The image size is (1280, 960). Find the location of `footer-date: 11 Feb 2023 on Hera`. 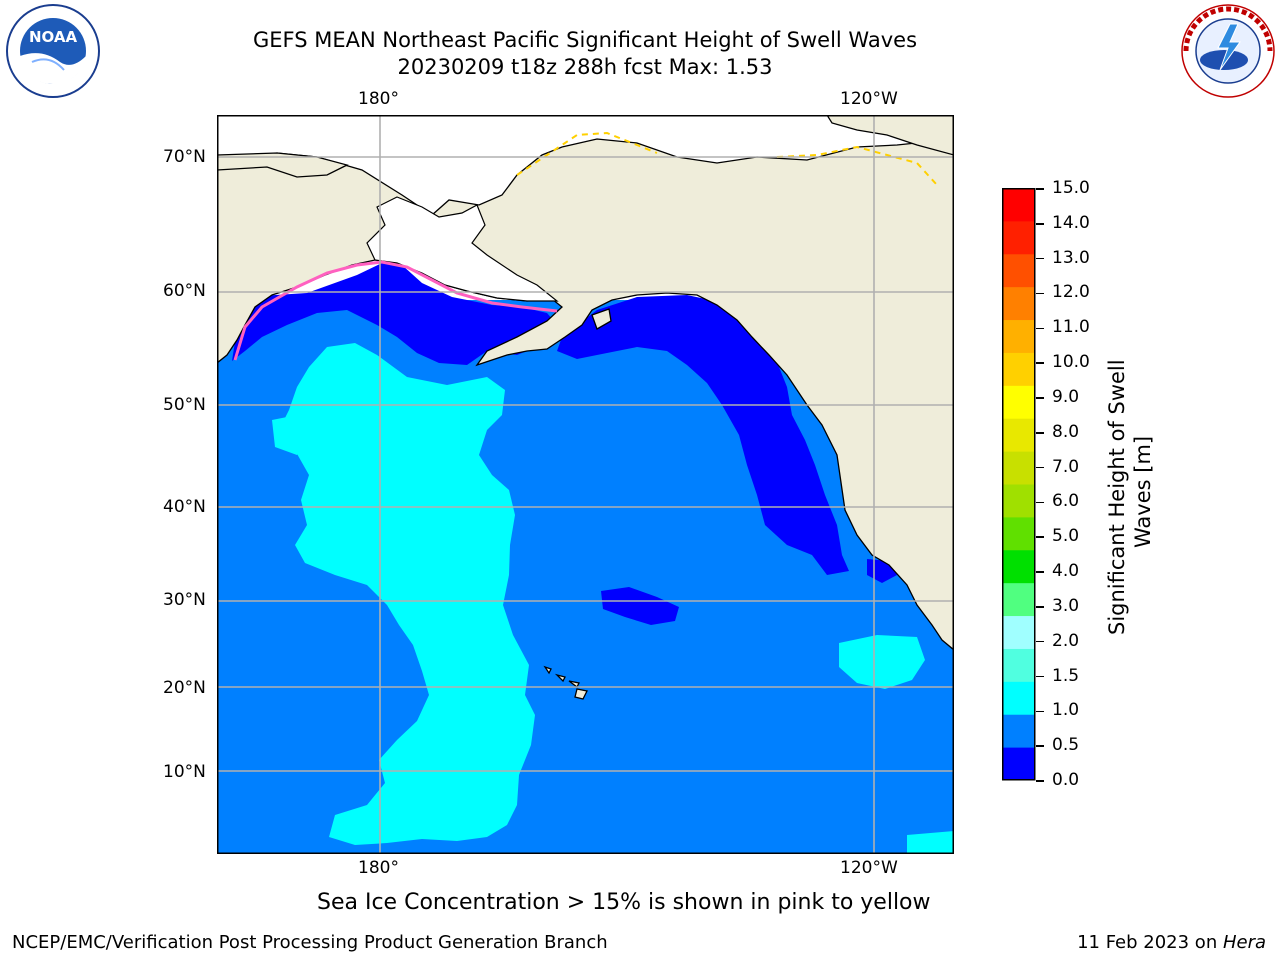

footer-date: 11 Feb 2023 on Hera is located at coordinates (1171, 942).